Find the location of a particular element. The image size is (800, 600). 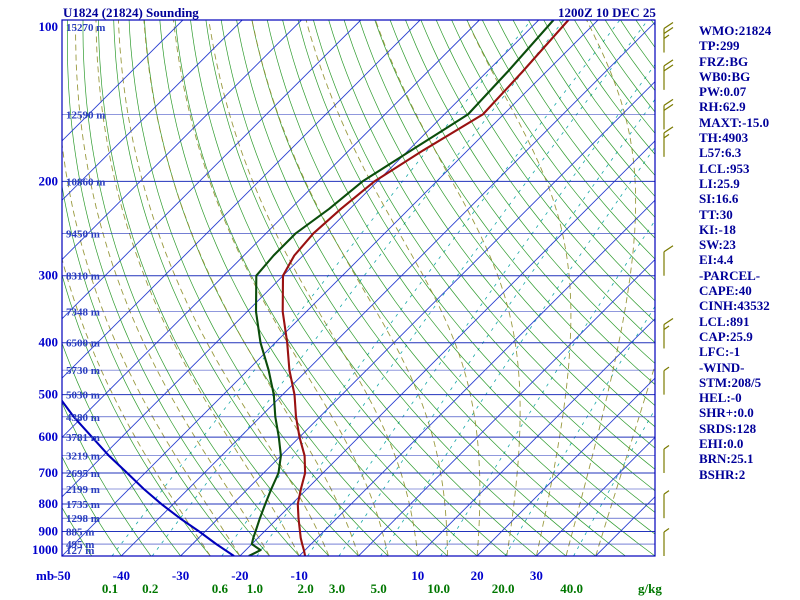

axis-label: 3219 m is located at coordinates (83, 457).